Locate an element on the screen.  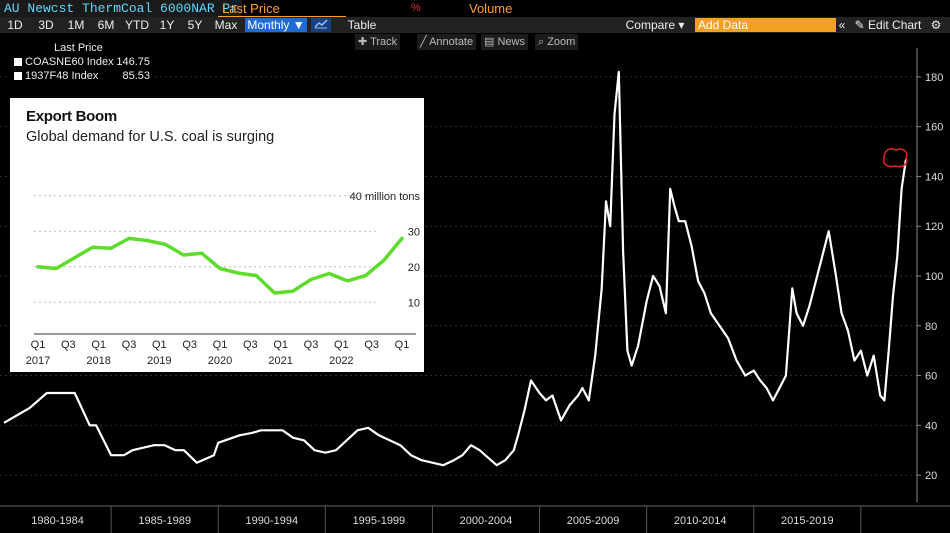
main-y-axis: 20 40 60 80 100 120 140 160 180 is located at coordinates (929, 275).